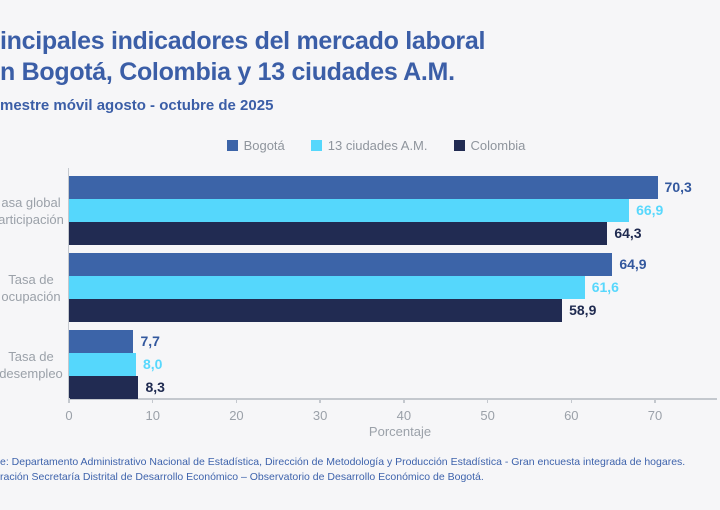 This screenshot has width=720, height=510. I want to click on bar-value-label: 64,9, so click(633, 264).